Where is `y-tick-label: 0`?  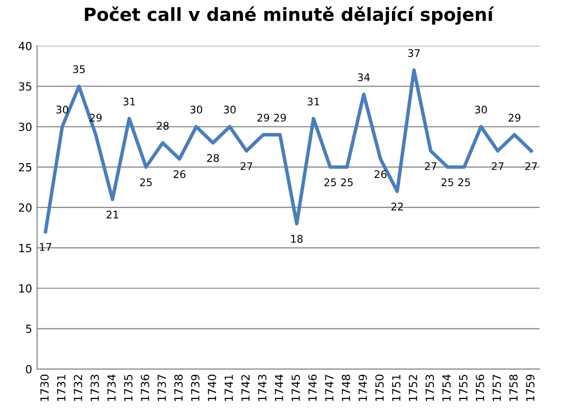 y-tick-label: 0 is located at coordinates (29, 369).